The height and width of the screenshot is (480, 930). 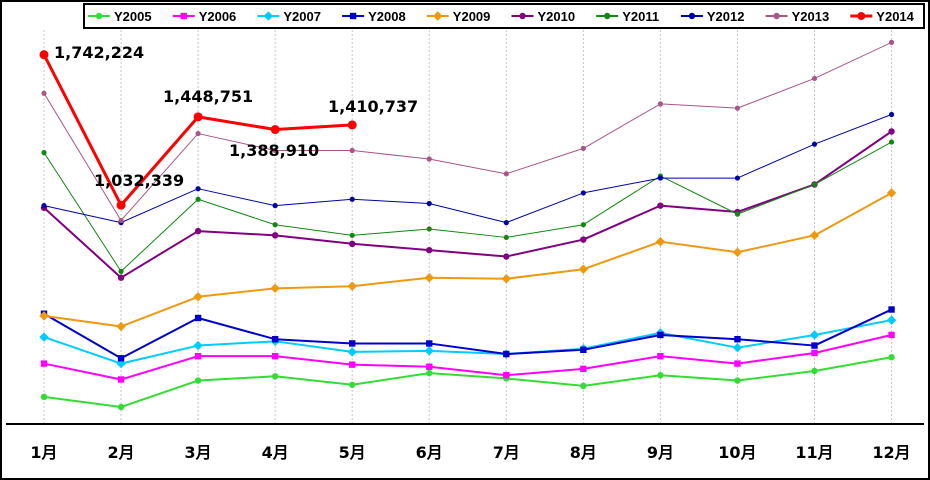 What do you see at coordinates (120, 16) in the screenshot?
I see `legend-item-y2005: Y2005` at bounding box center [120, 16].